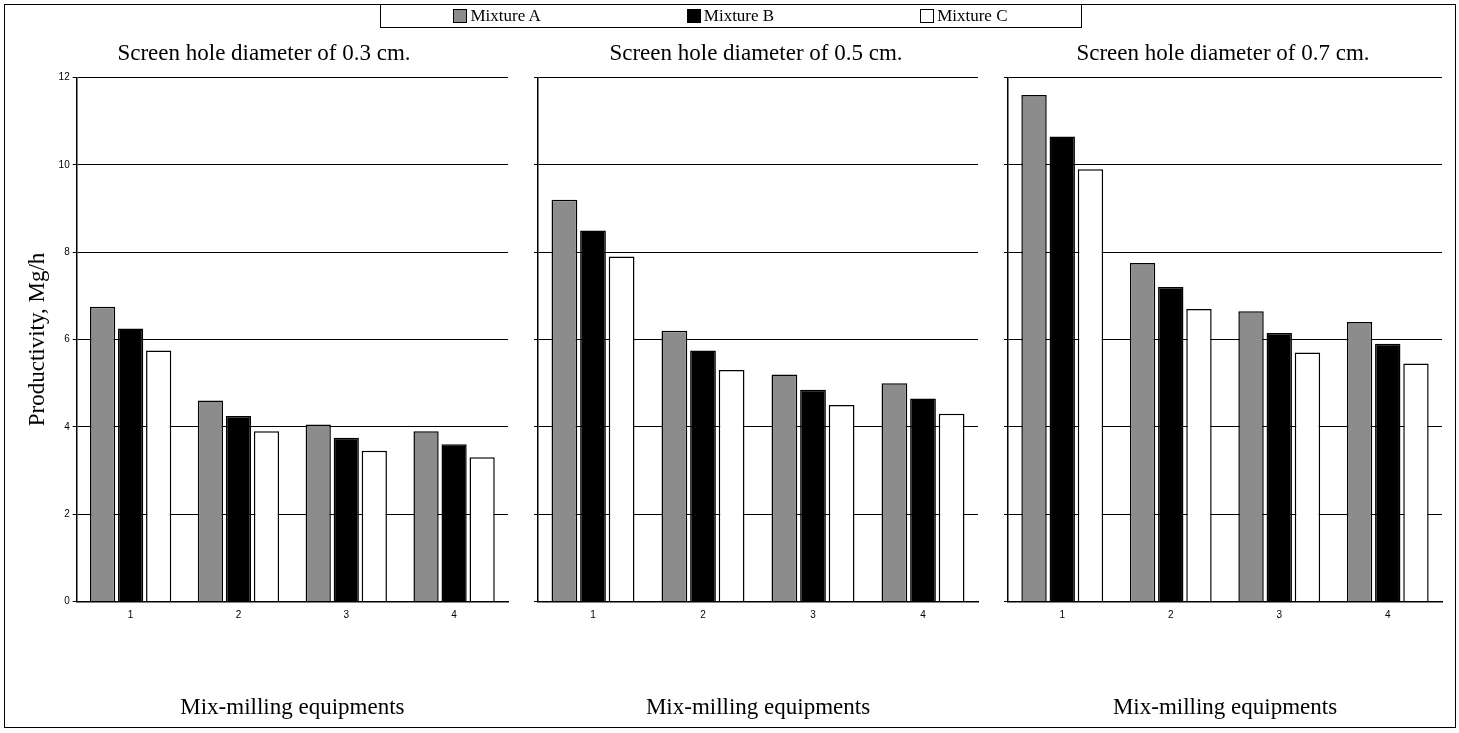  I want to click on y-axis-title: Productivity, Mg/h, so click(36, 339).